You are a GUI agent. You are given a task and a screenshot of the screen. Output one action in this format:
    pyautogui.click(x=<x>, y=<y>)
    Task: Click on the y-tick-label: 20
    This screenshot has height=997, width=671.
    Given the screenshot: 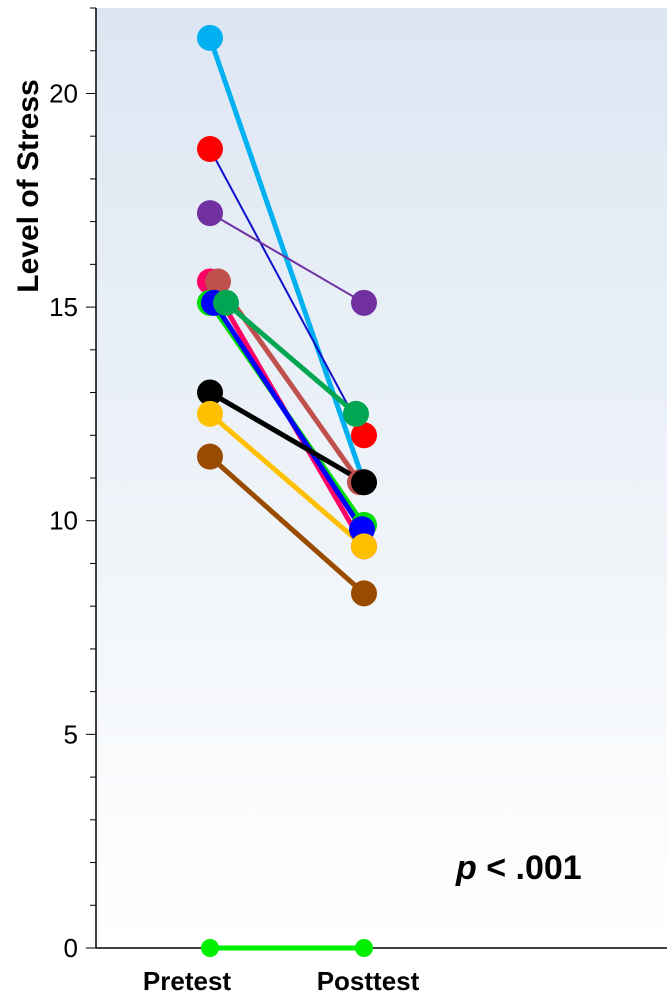 What is the action you would take?
    pyautogui.click(x=63, y=93)
    